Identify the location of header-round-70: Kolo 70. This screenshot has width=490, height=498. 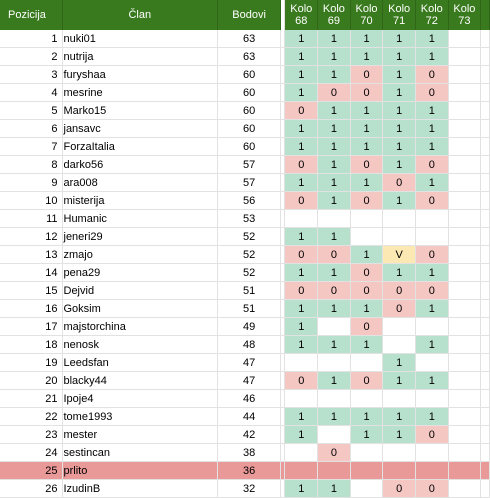
(367, 15).